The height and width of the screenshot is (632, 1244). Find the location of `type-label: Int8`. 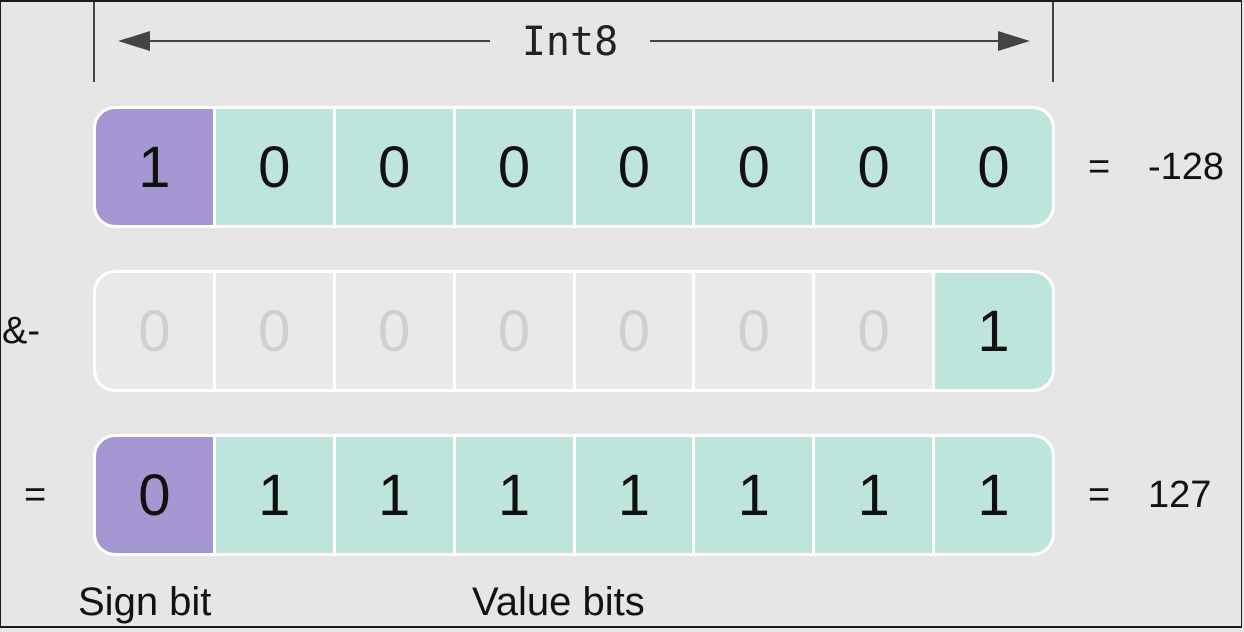

type-label: Int8 is located at coordinates (570, 42).